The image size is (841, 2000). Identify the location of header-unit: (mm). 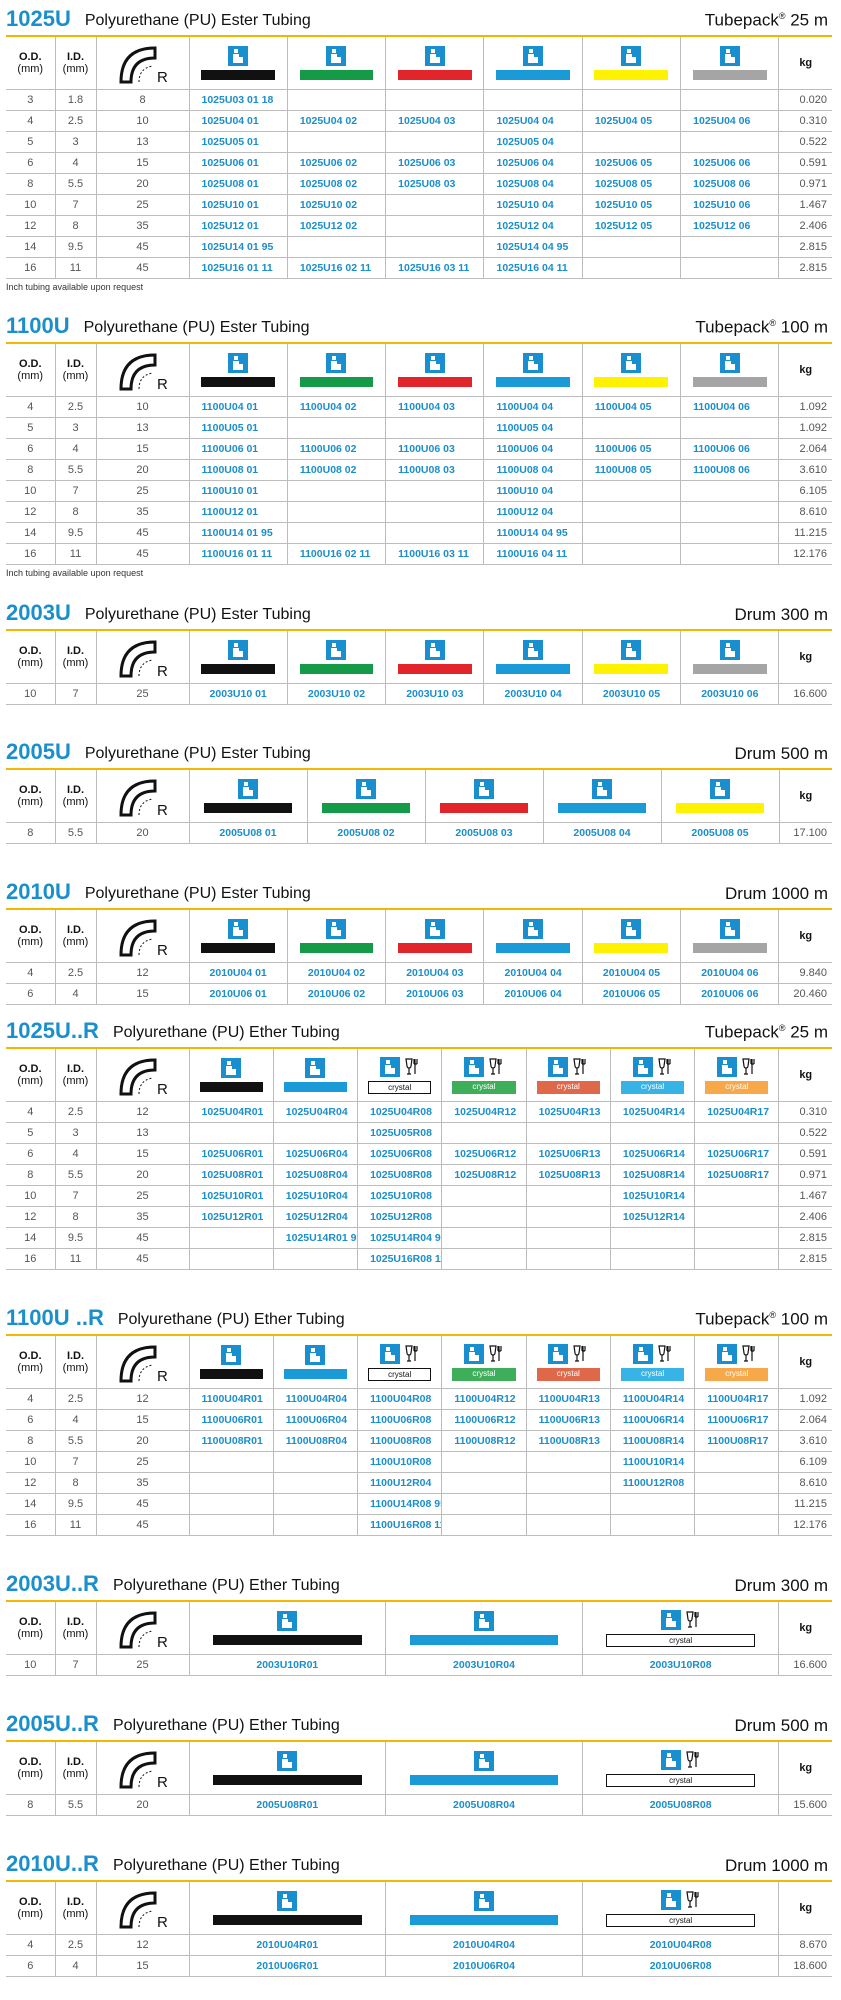
(30, 942).